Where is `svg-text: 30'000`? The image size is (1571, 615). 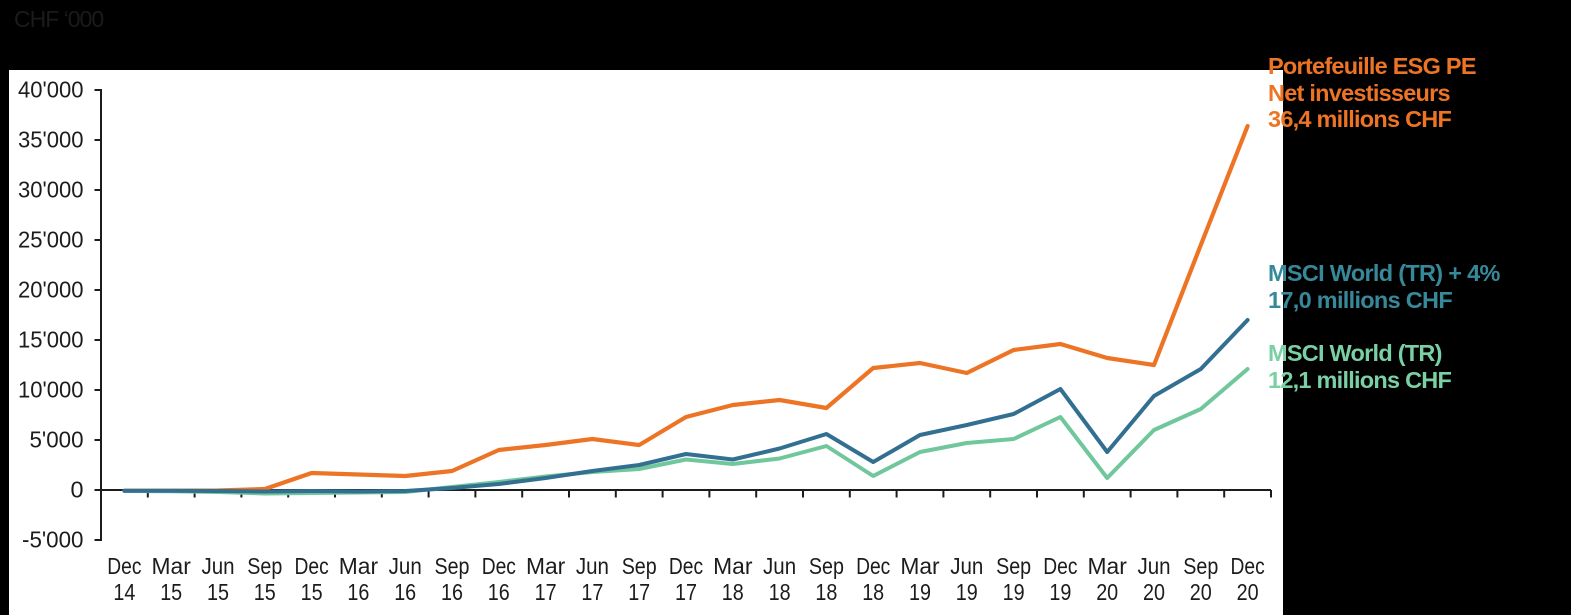 svg-text: 30'000 is located at coordinates (51, 189).